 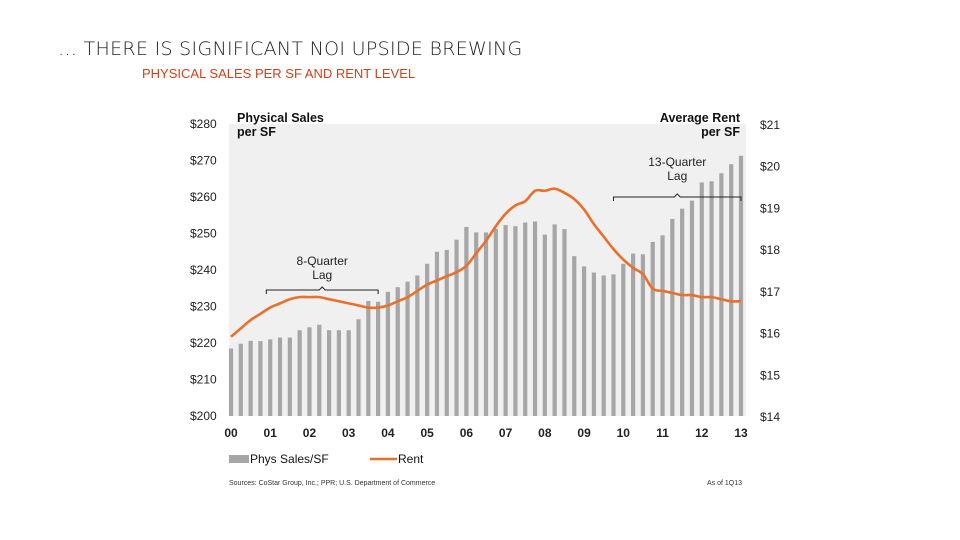 What do you see at coordinates (256, 132) in the screenshot?
I see `left-axis-header: per SF` at bounding box center [256, 132].